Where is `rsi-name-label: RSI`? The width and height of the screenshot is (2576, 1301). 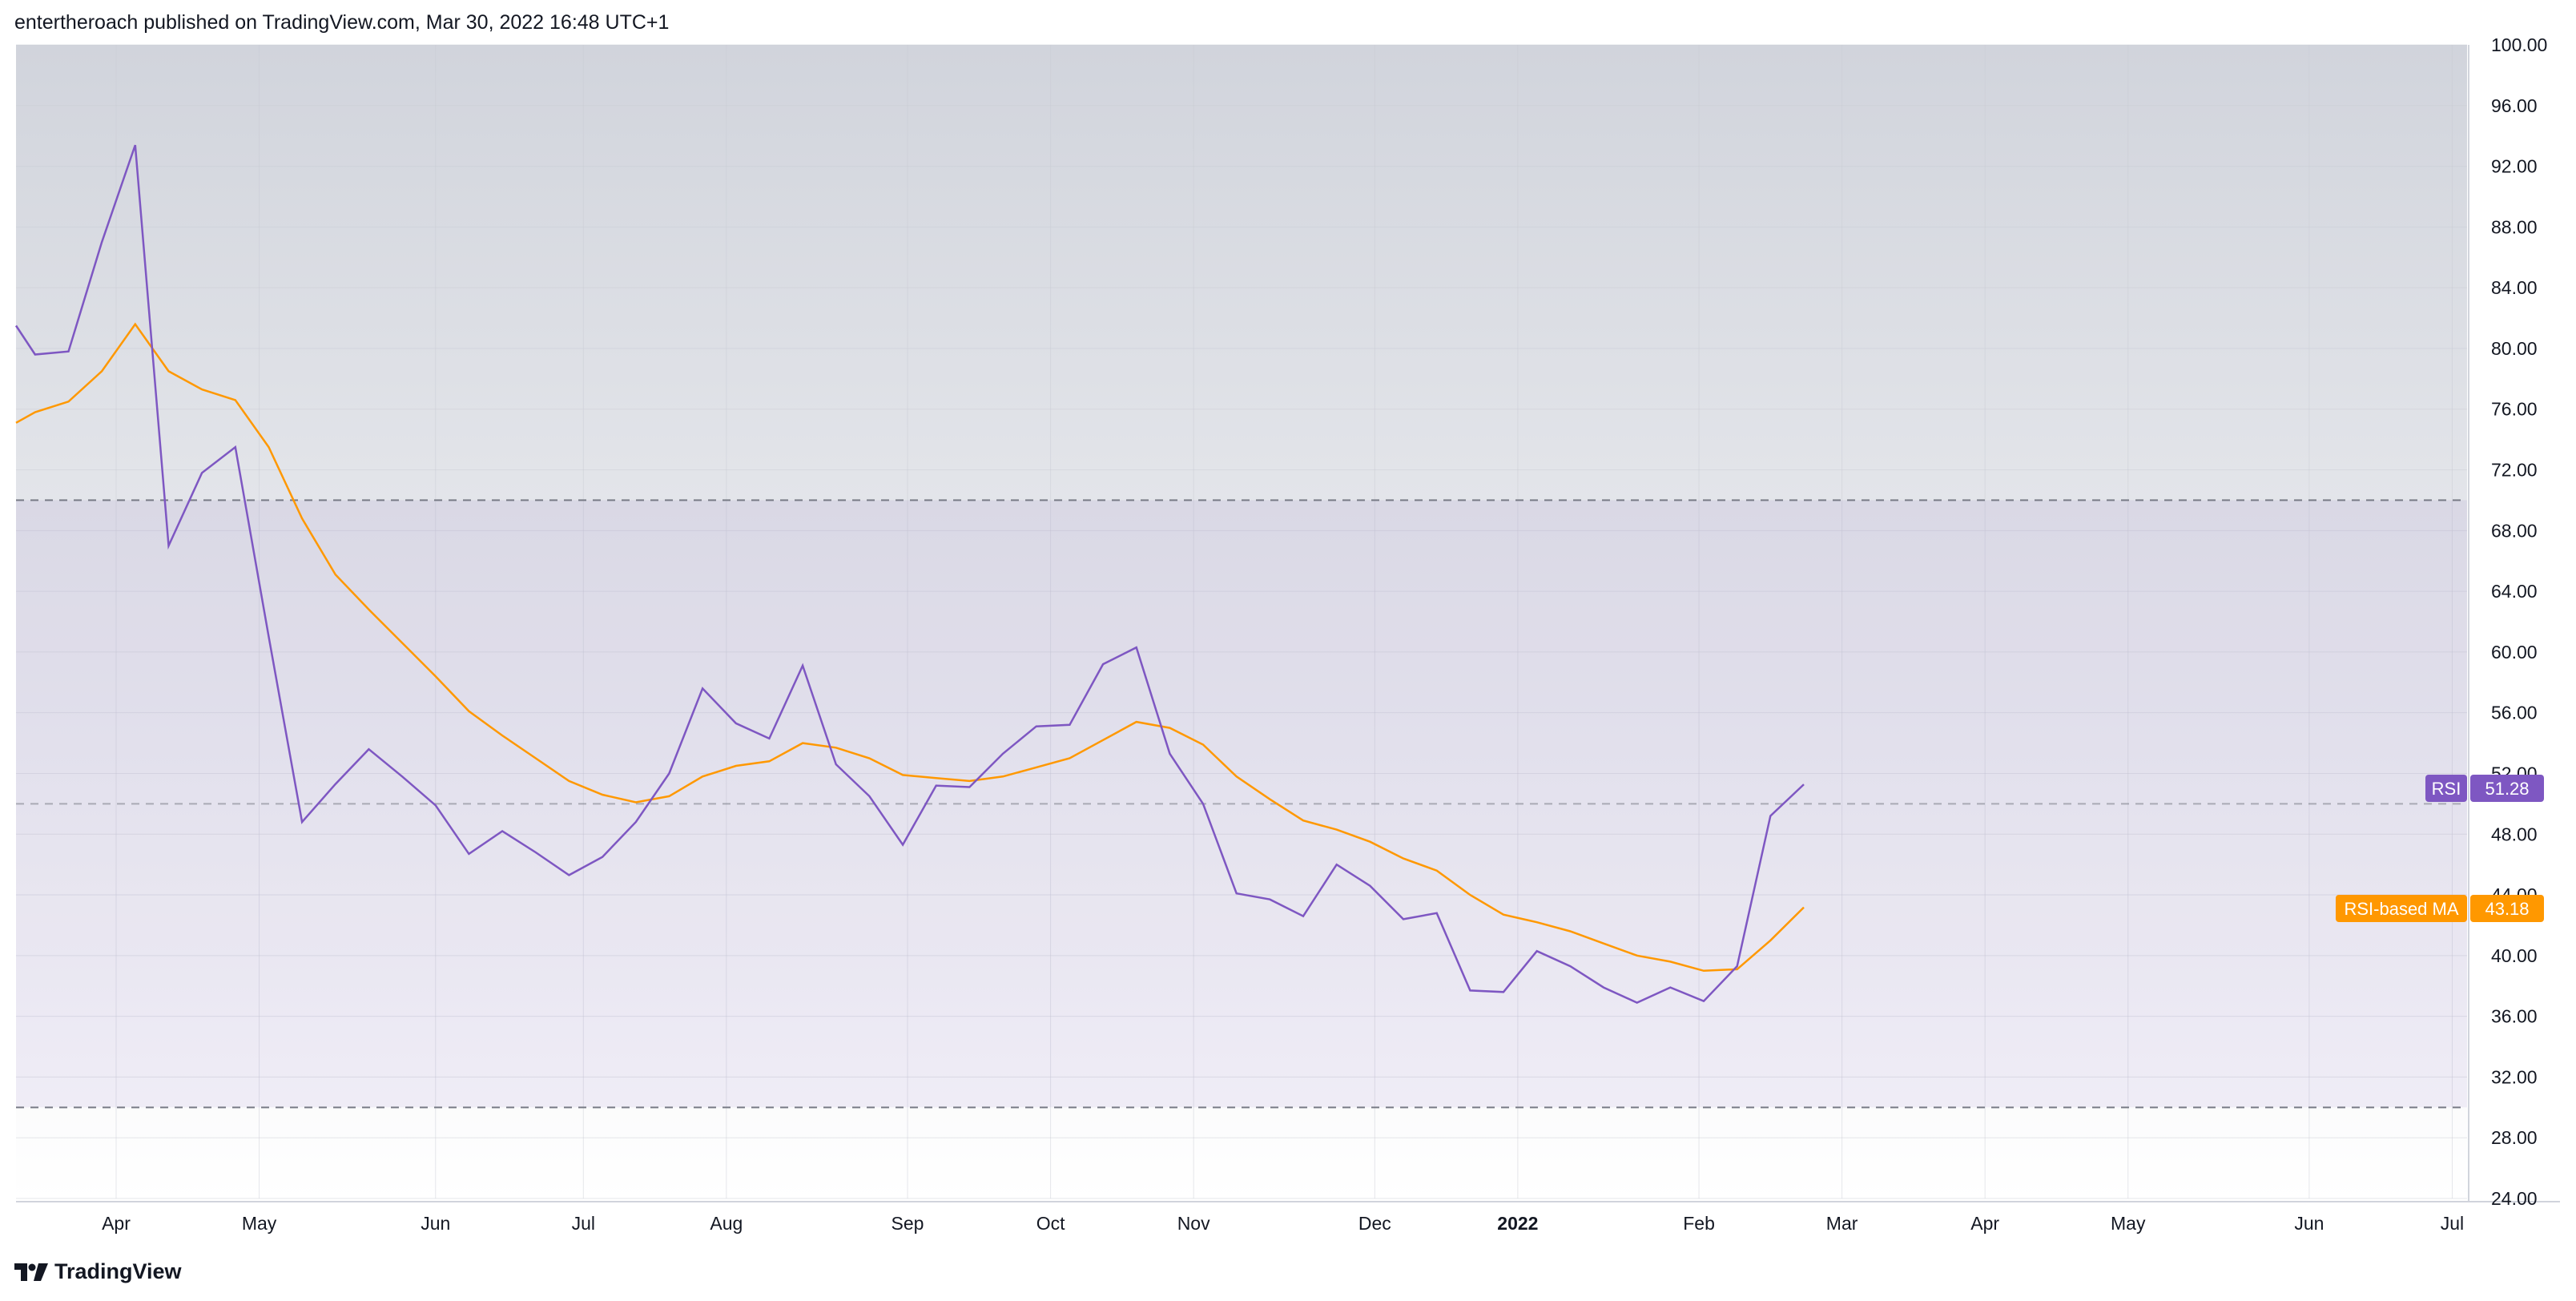
rsi-name-label: RSI is located at coordinates (2447, 789).